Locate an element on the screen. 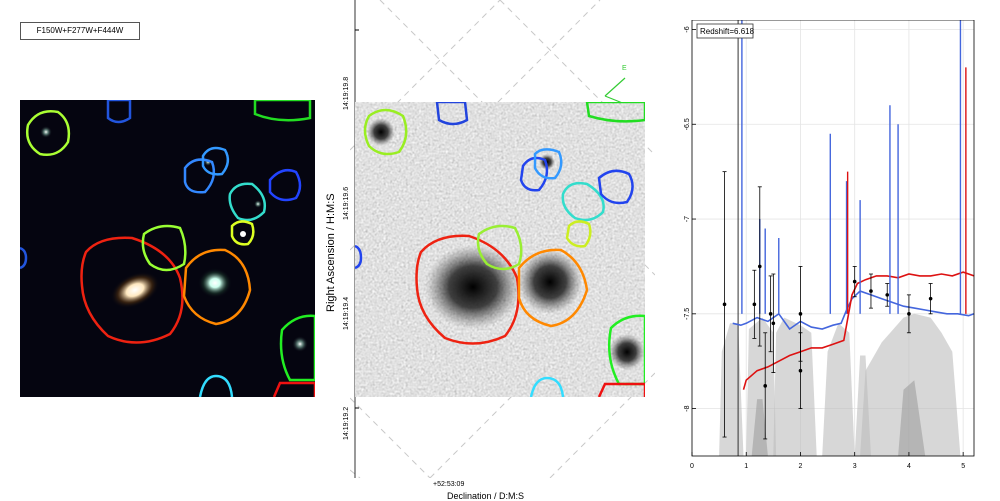 This screenshot has height=501, width=1000. x-tick-label-5: 5 is located at coordinates (963, 466).